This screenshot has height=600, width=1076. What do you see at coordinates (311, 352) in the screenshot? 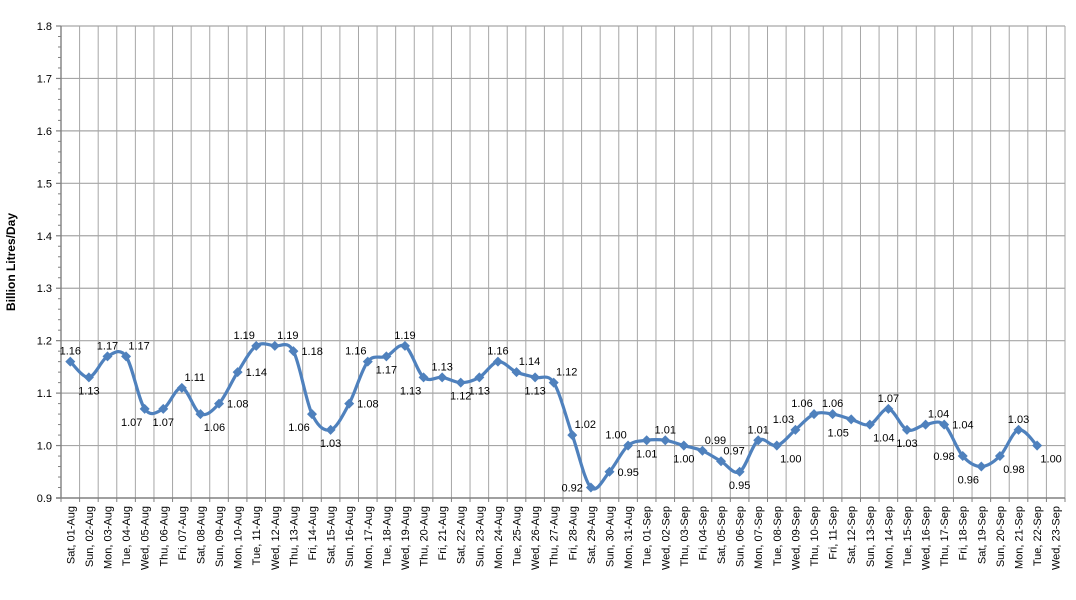
I see `data-point-label: 1.18` at bounding box center [311, 352].